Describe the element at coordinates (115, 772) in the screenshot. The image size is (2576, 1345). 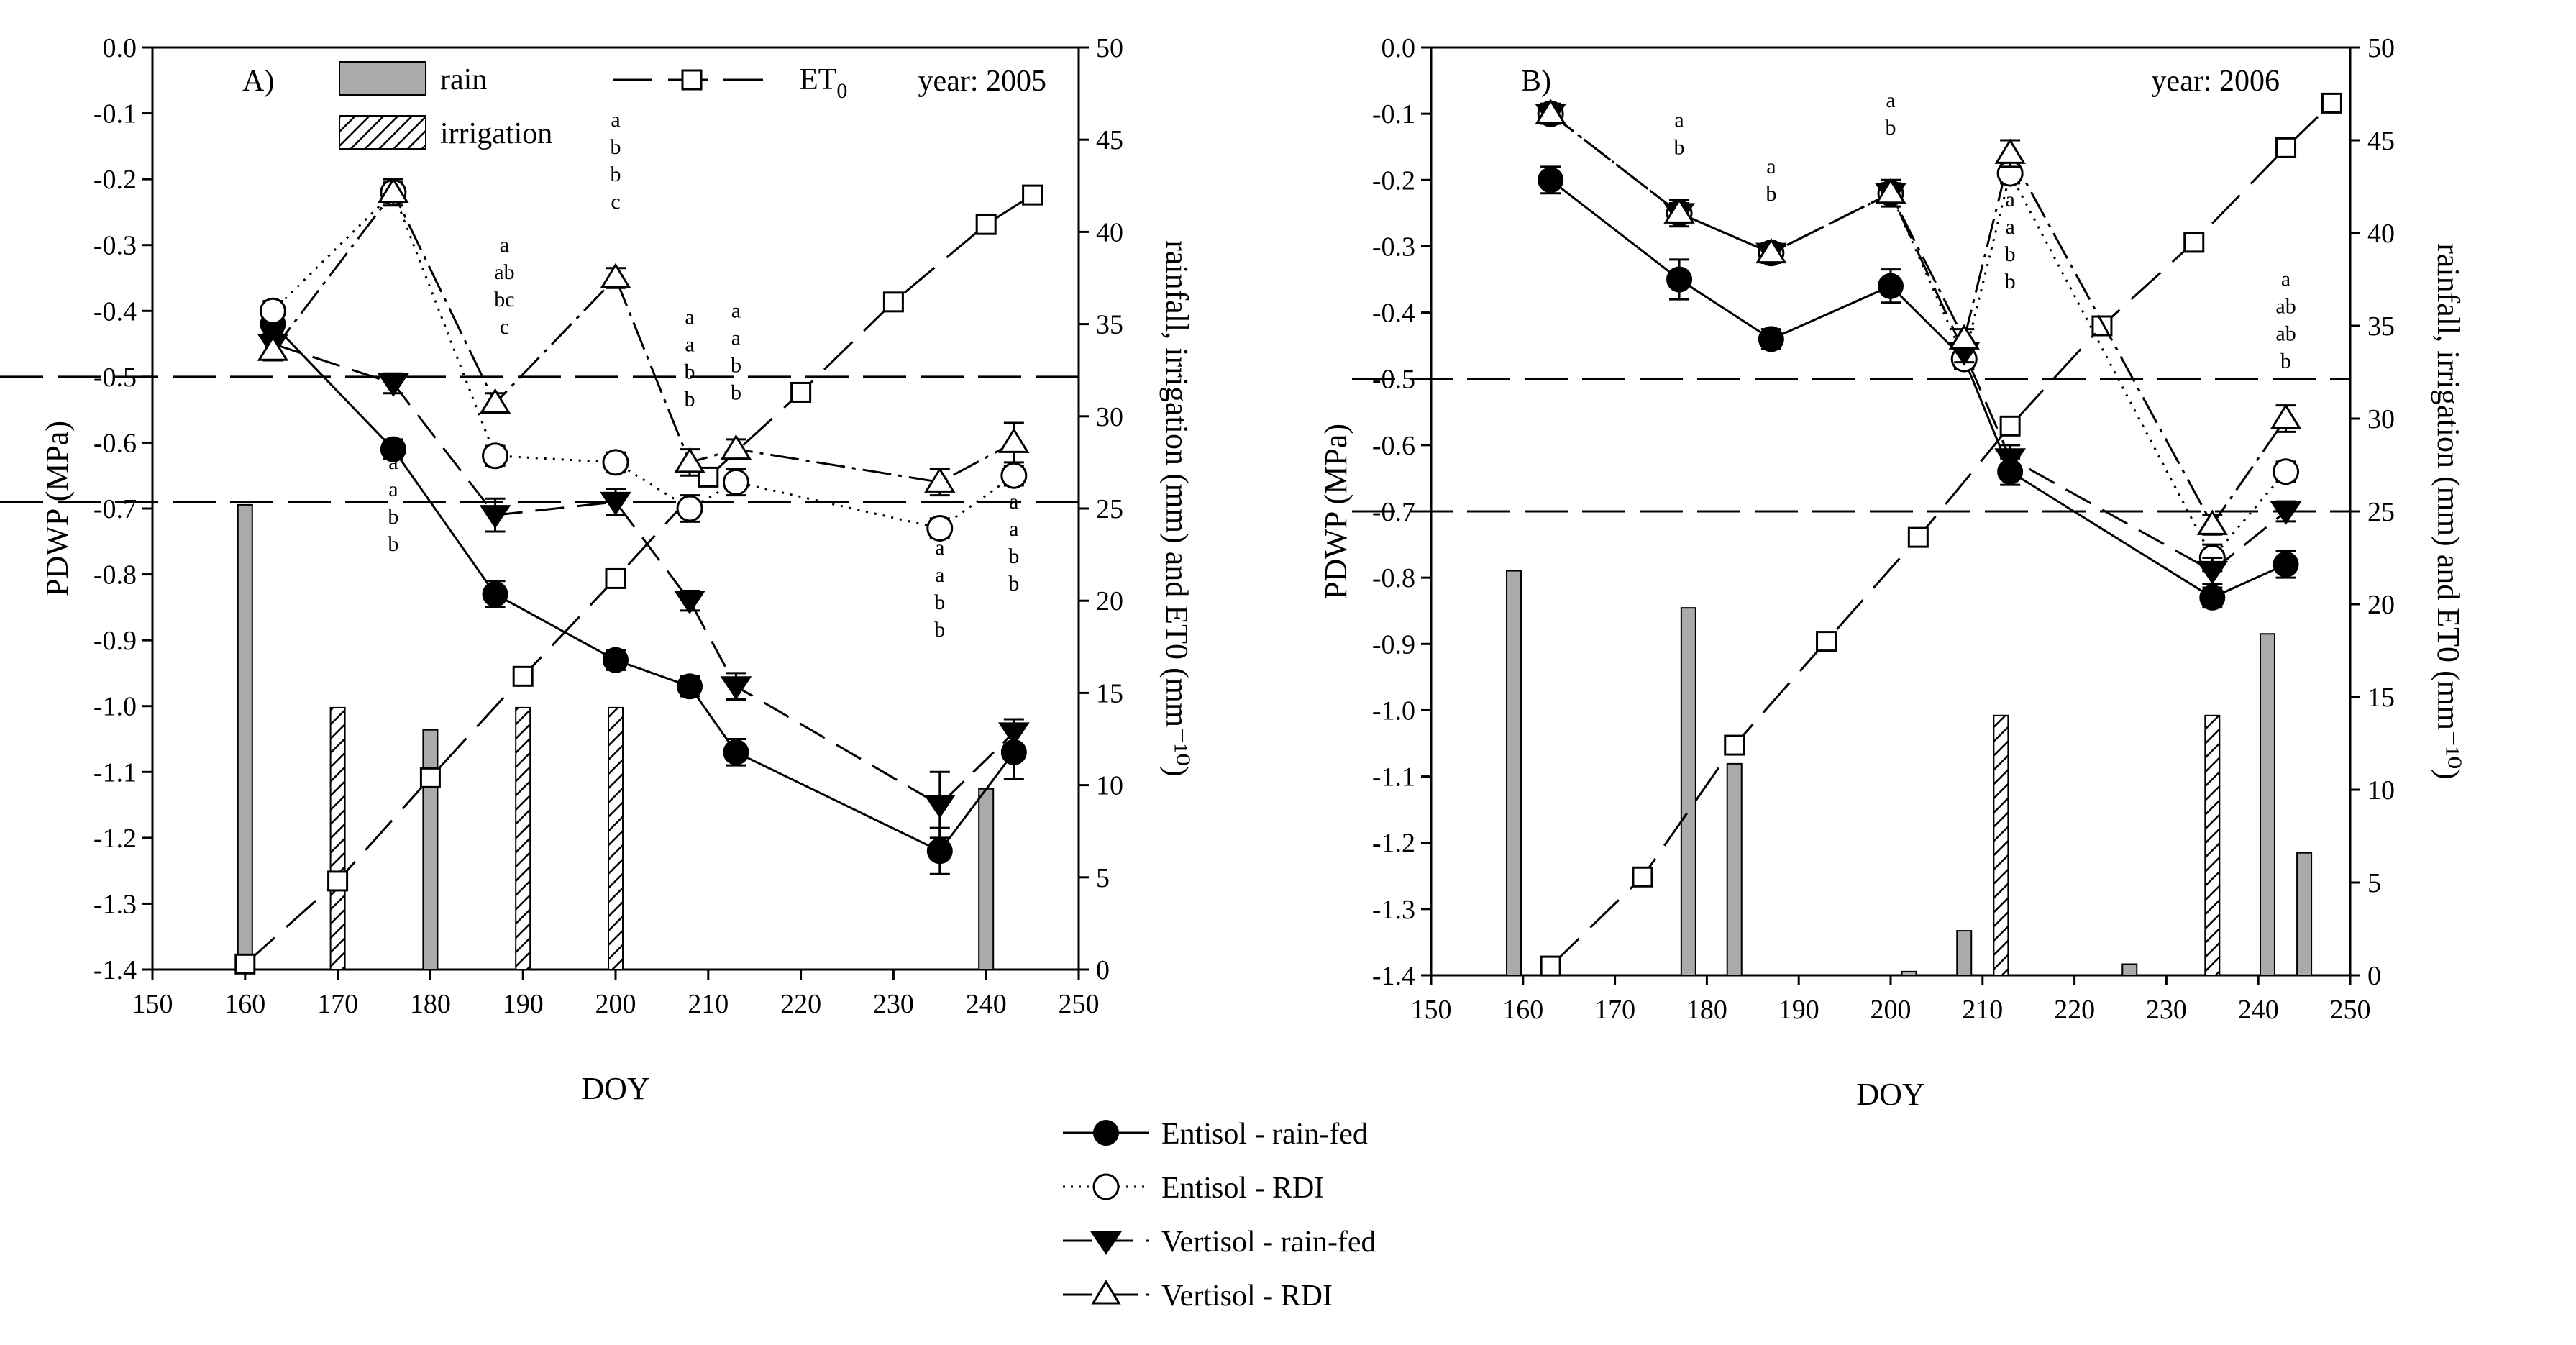
I see `y-tick-label: -1.1` at that location.